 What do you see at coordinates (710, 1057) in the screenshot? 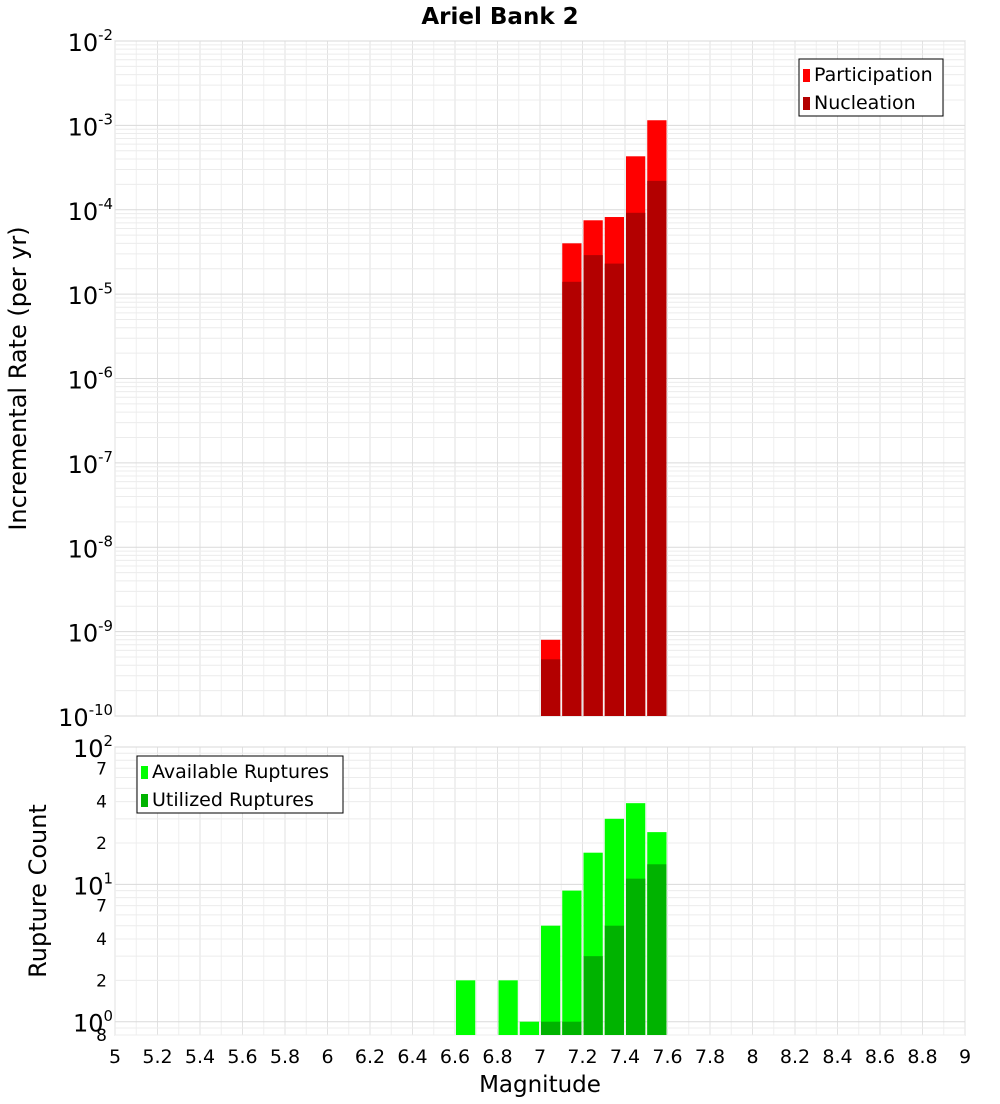
I see `x-tick-label: 7.8` at bounding box center [710, 1057].